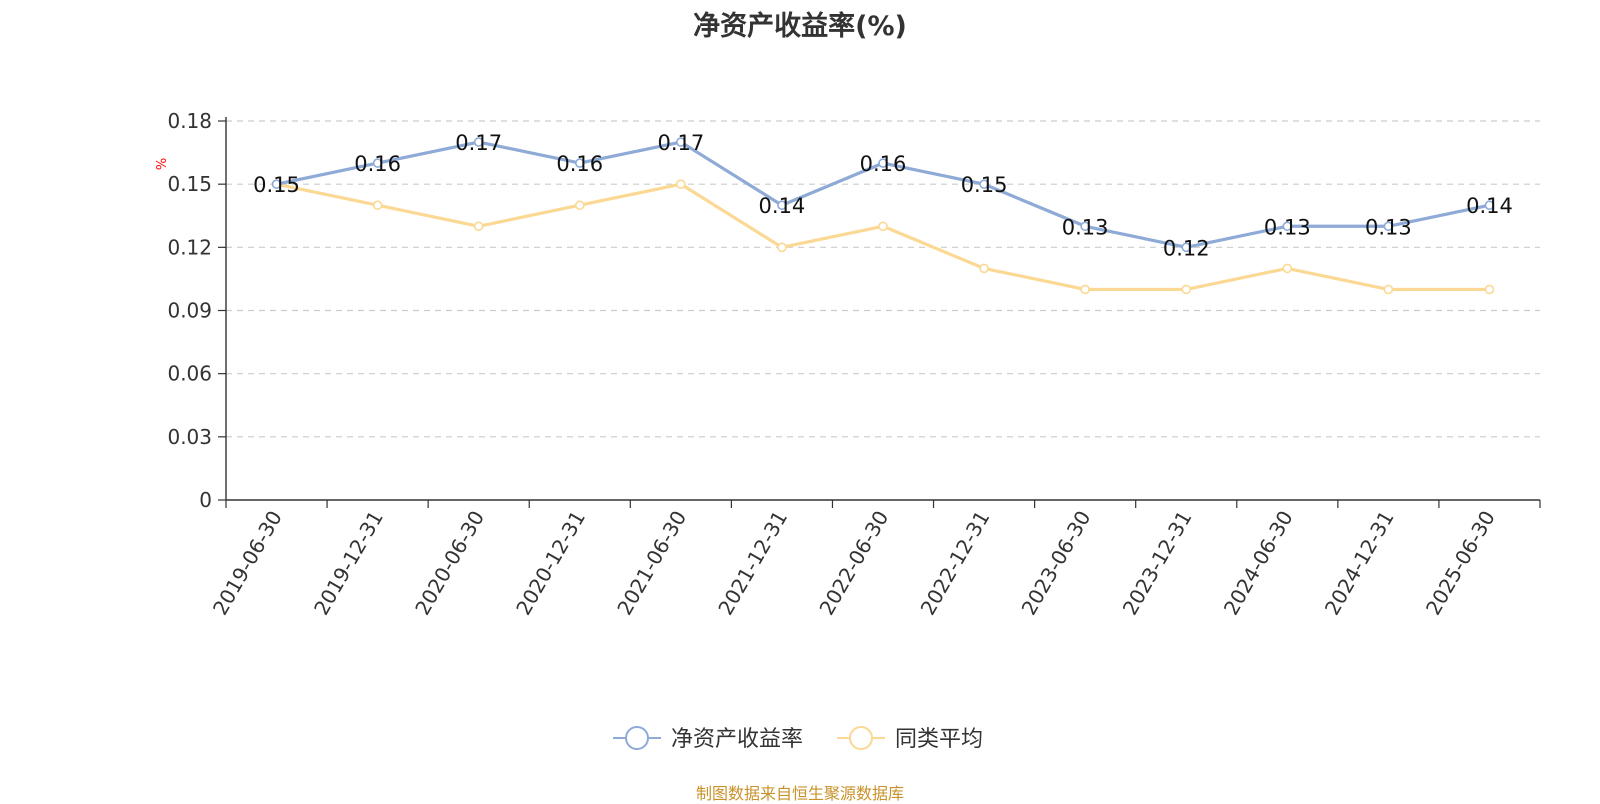  What do you see at coordinates (955, 563) in the screenshot?
I see `x-tick-label: 2022-12-31` at bounding box center [955, 563].